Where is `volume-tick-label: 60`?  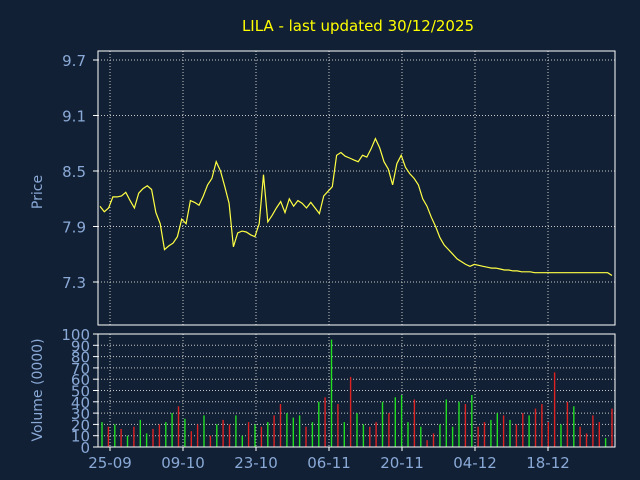
volume-tick-label: 60 is located at coordinates (80, 380).